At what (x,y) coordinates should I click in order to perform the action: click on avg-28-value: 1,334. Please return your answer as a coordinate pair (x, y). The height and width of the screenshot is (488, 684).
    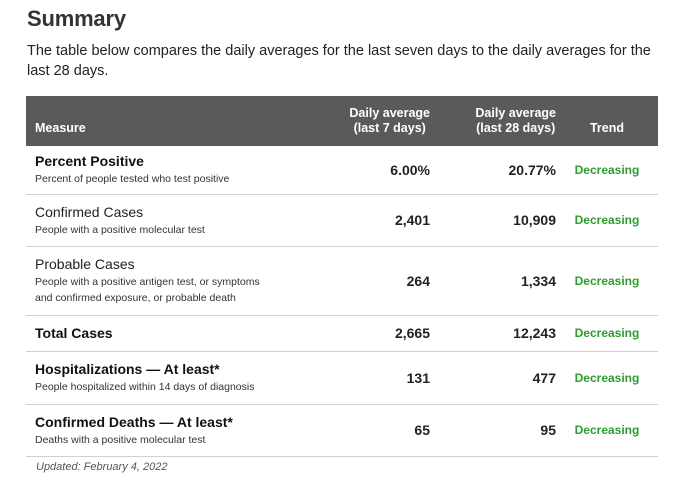
    Looking at the image, I should click on (493, 281).